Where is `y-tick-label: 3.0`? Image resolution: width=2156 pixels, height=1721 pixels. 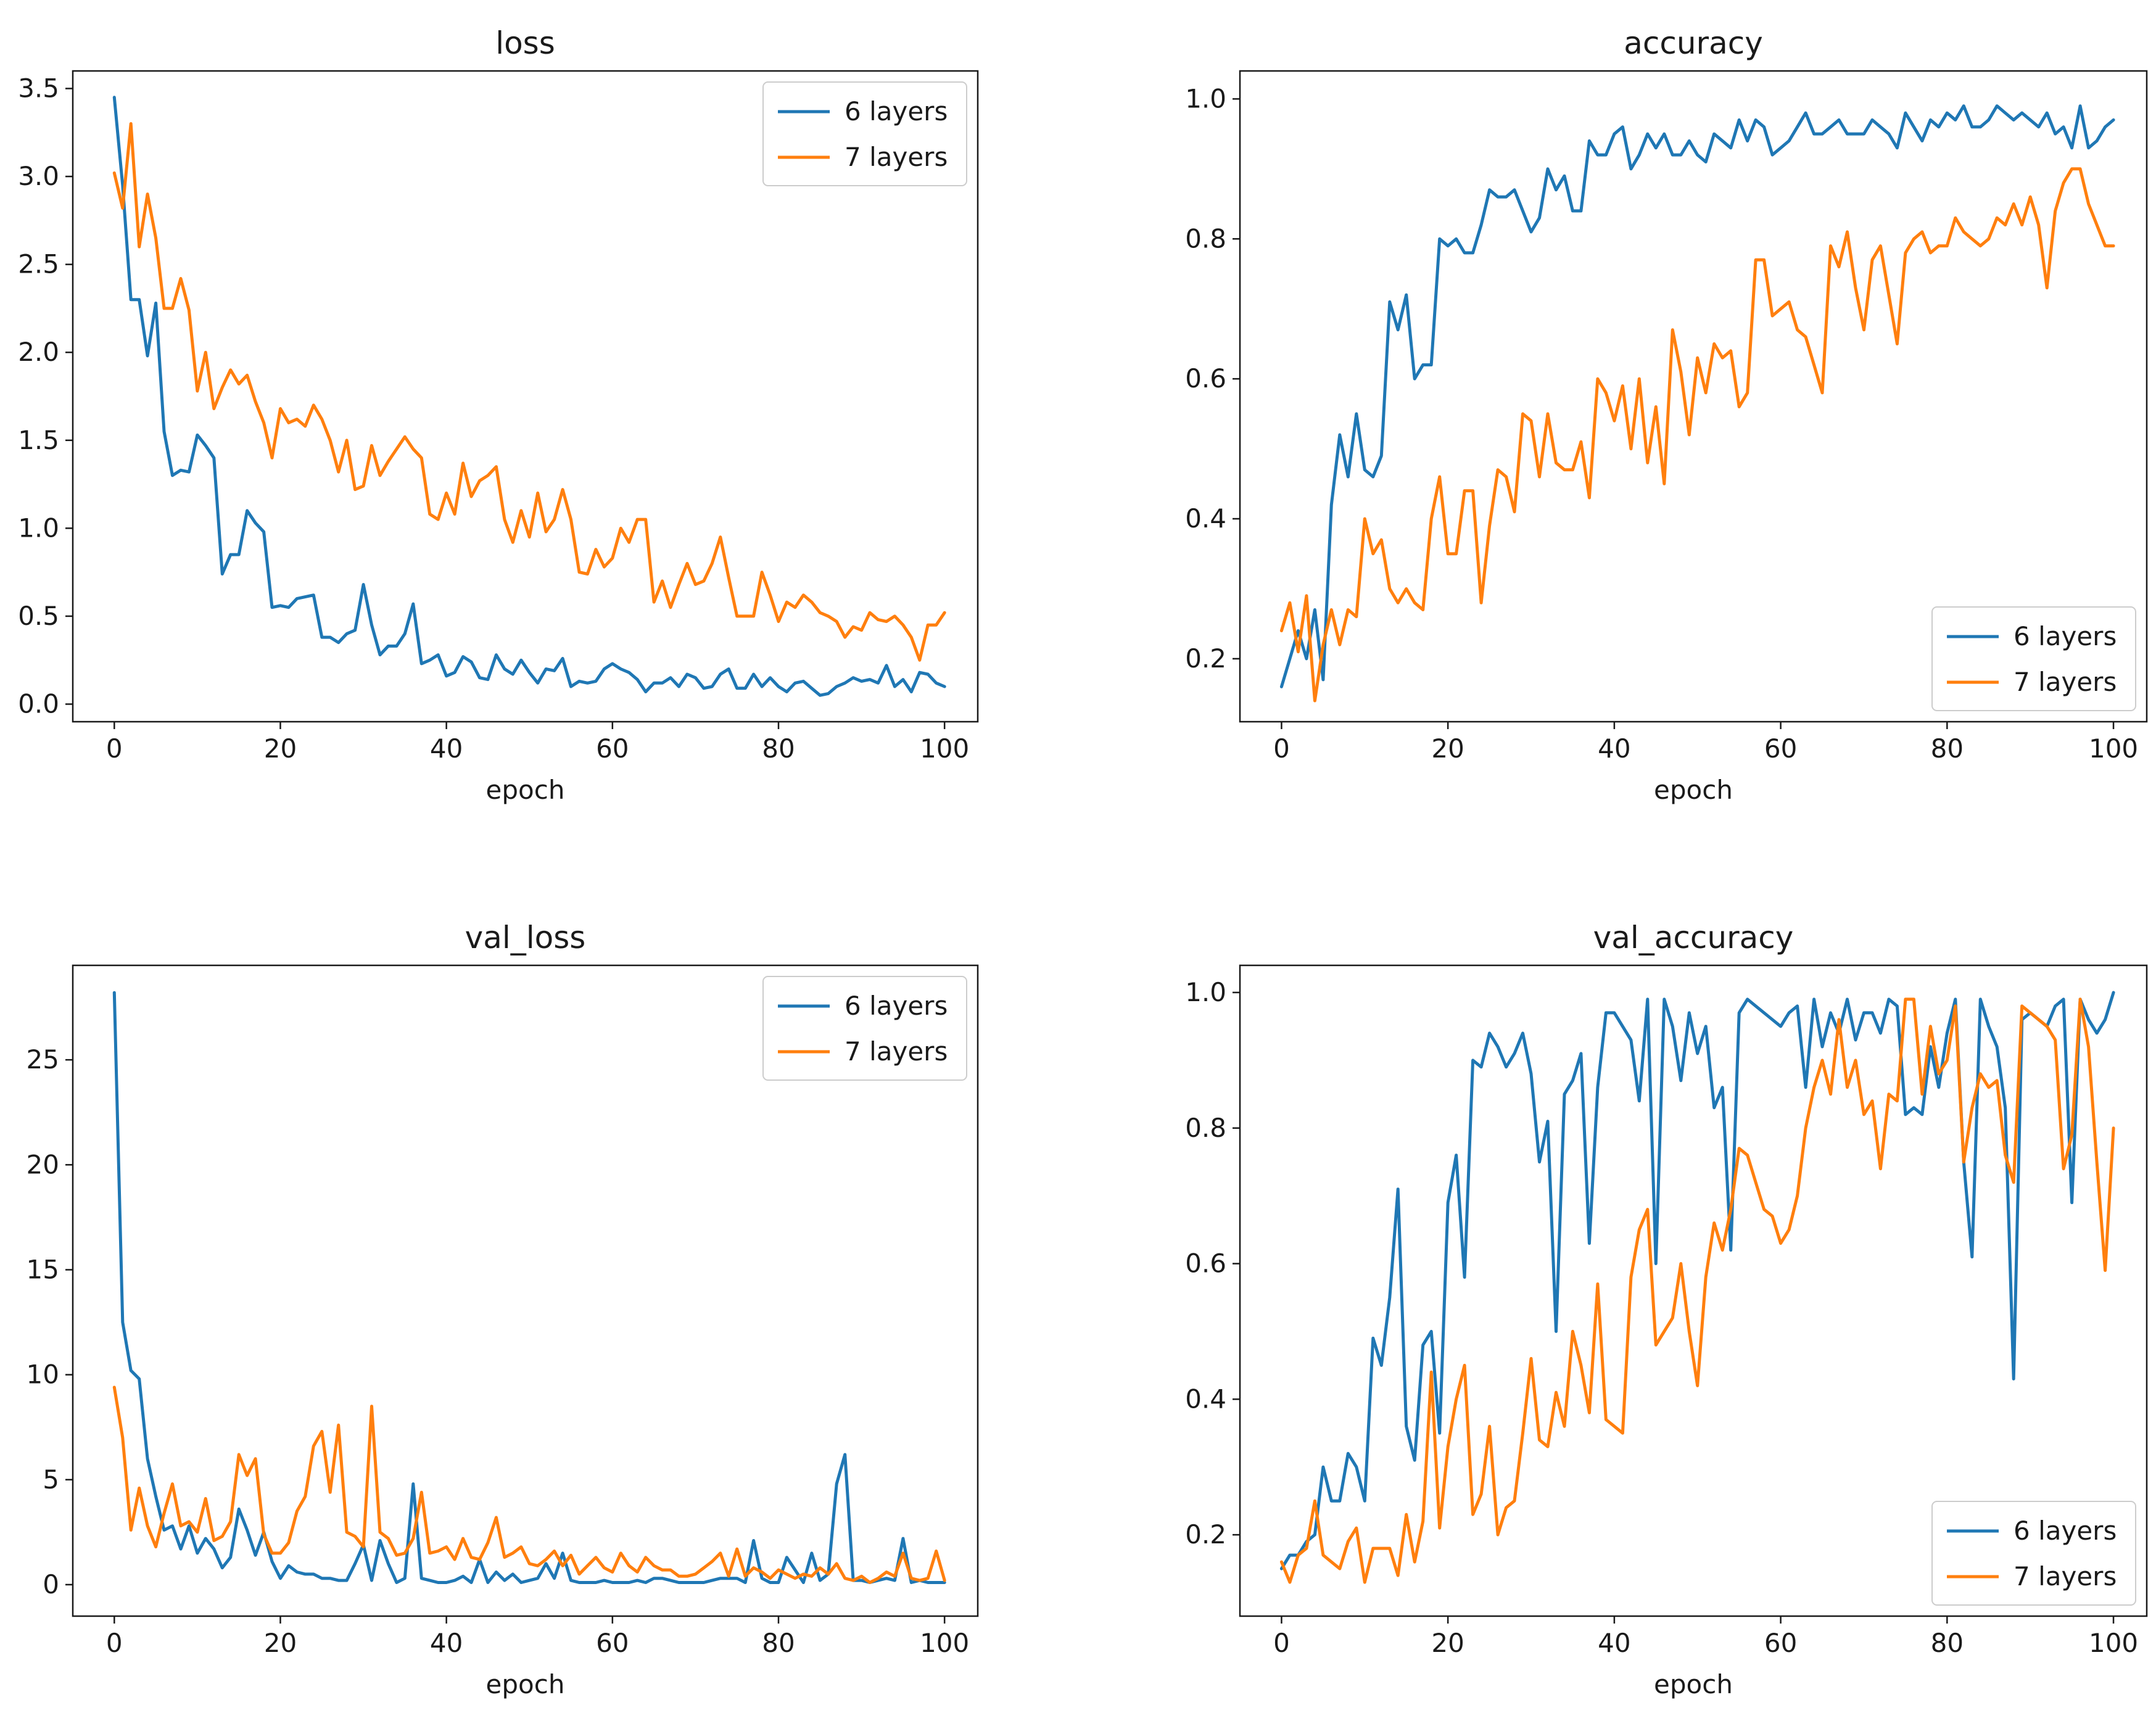 y-tick-label: 3.0 is located at coordinates (38, 176).